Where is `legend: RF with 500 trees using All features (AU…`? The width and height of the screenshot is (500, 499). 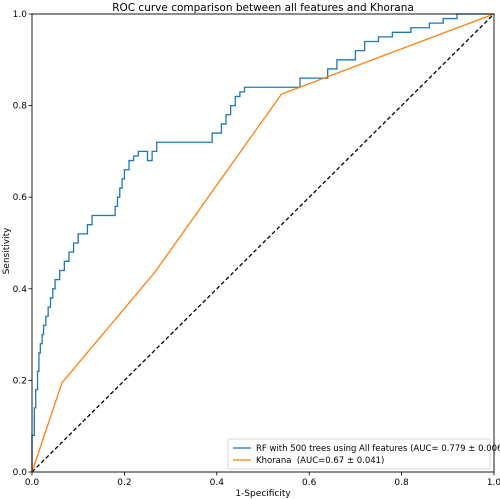 legend: RF with 500 trees using All features (AU… is located at coordinates (363, 454).